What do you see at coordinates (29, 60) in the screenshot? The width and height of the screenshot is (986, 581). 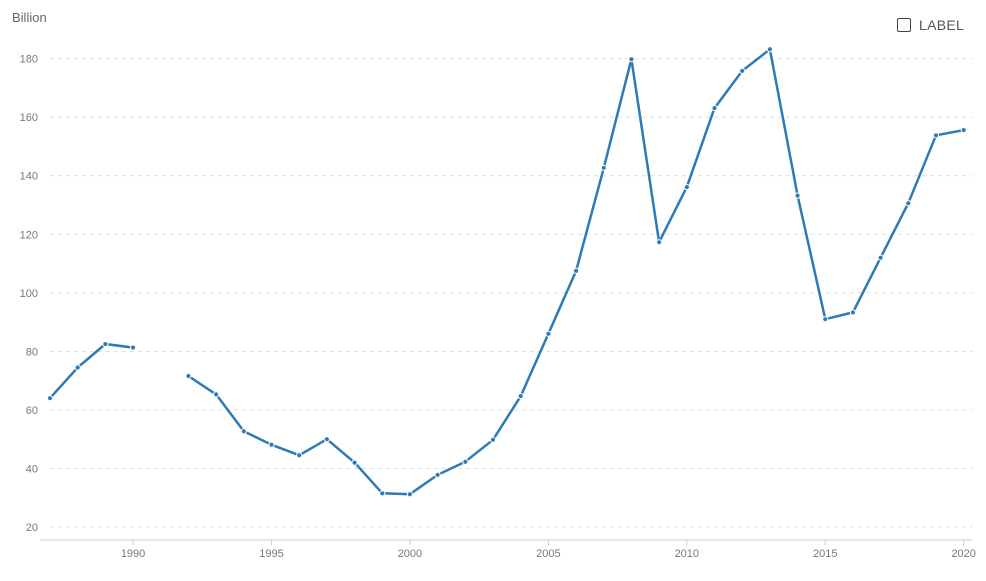 I see `y-tick-label: 180` at bounding box center [29, 60].